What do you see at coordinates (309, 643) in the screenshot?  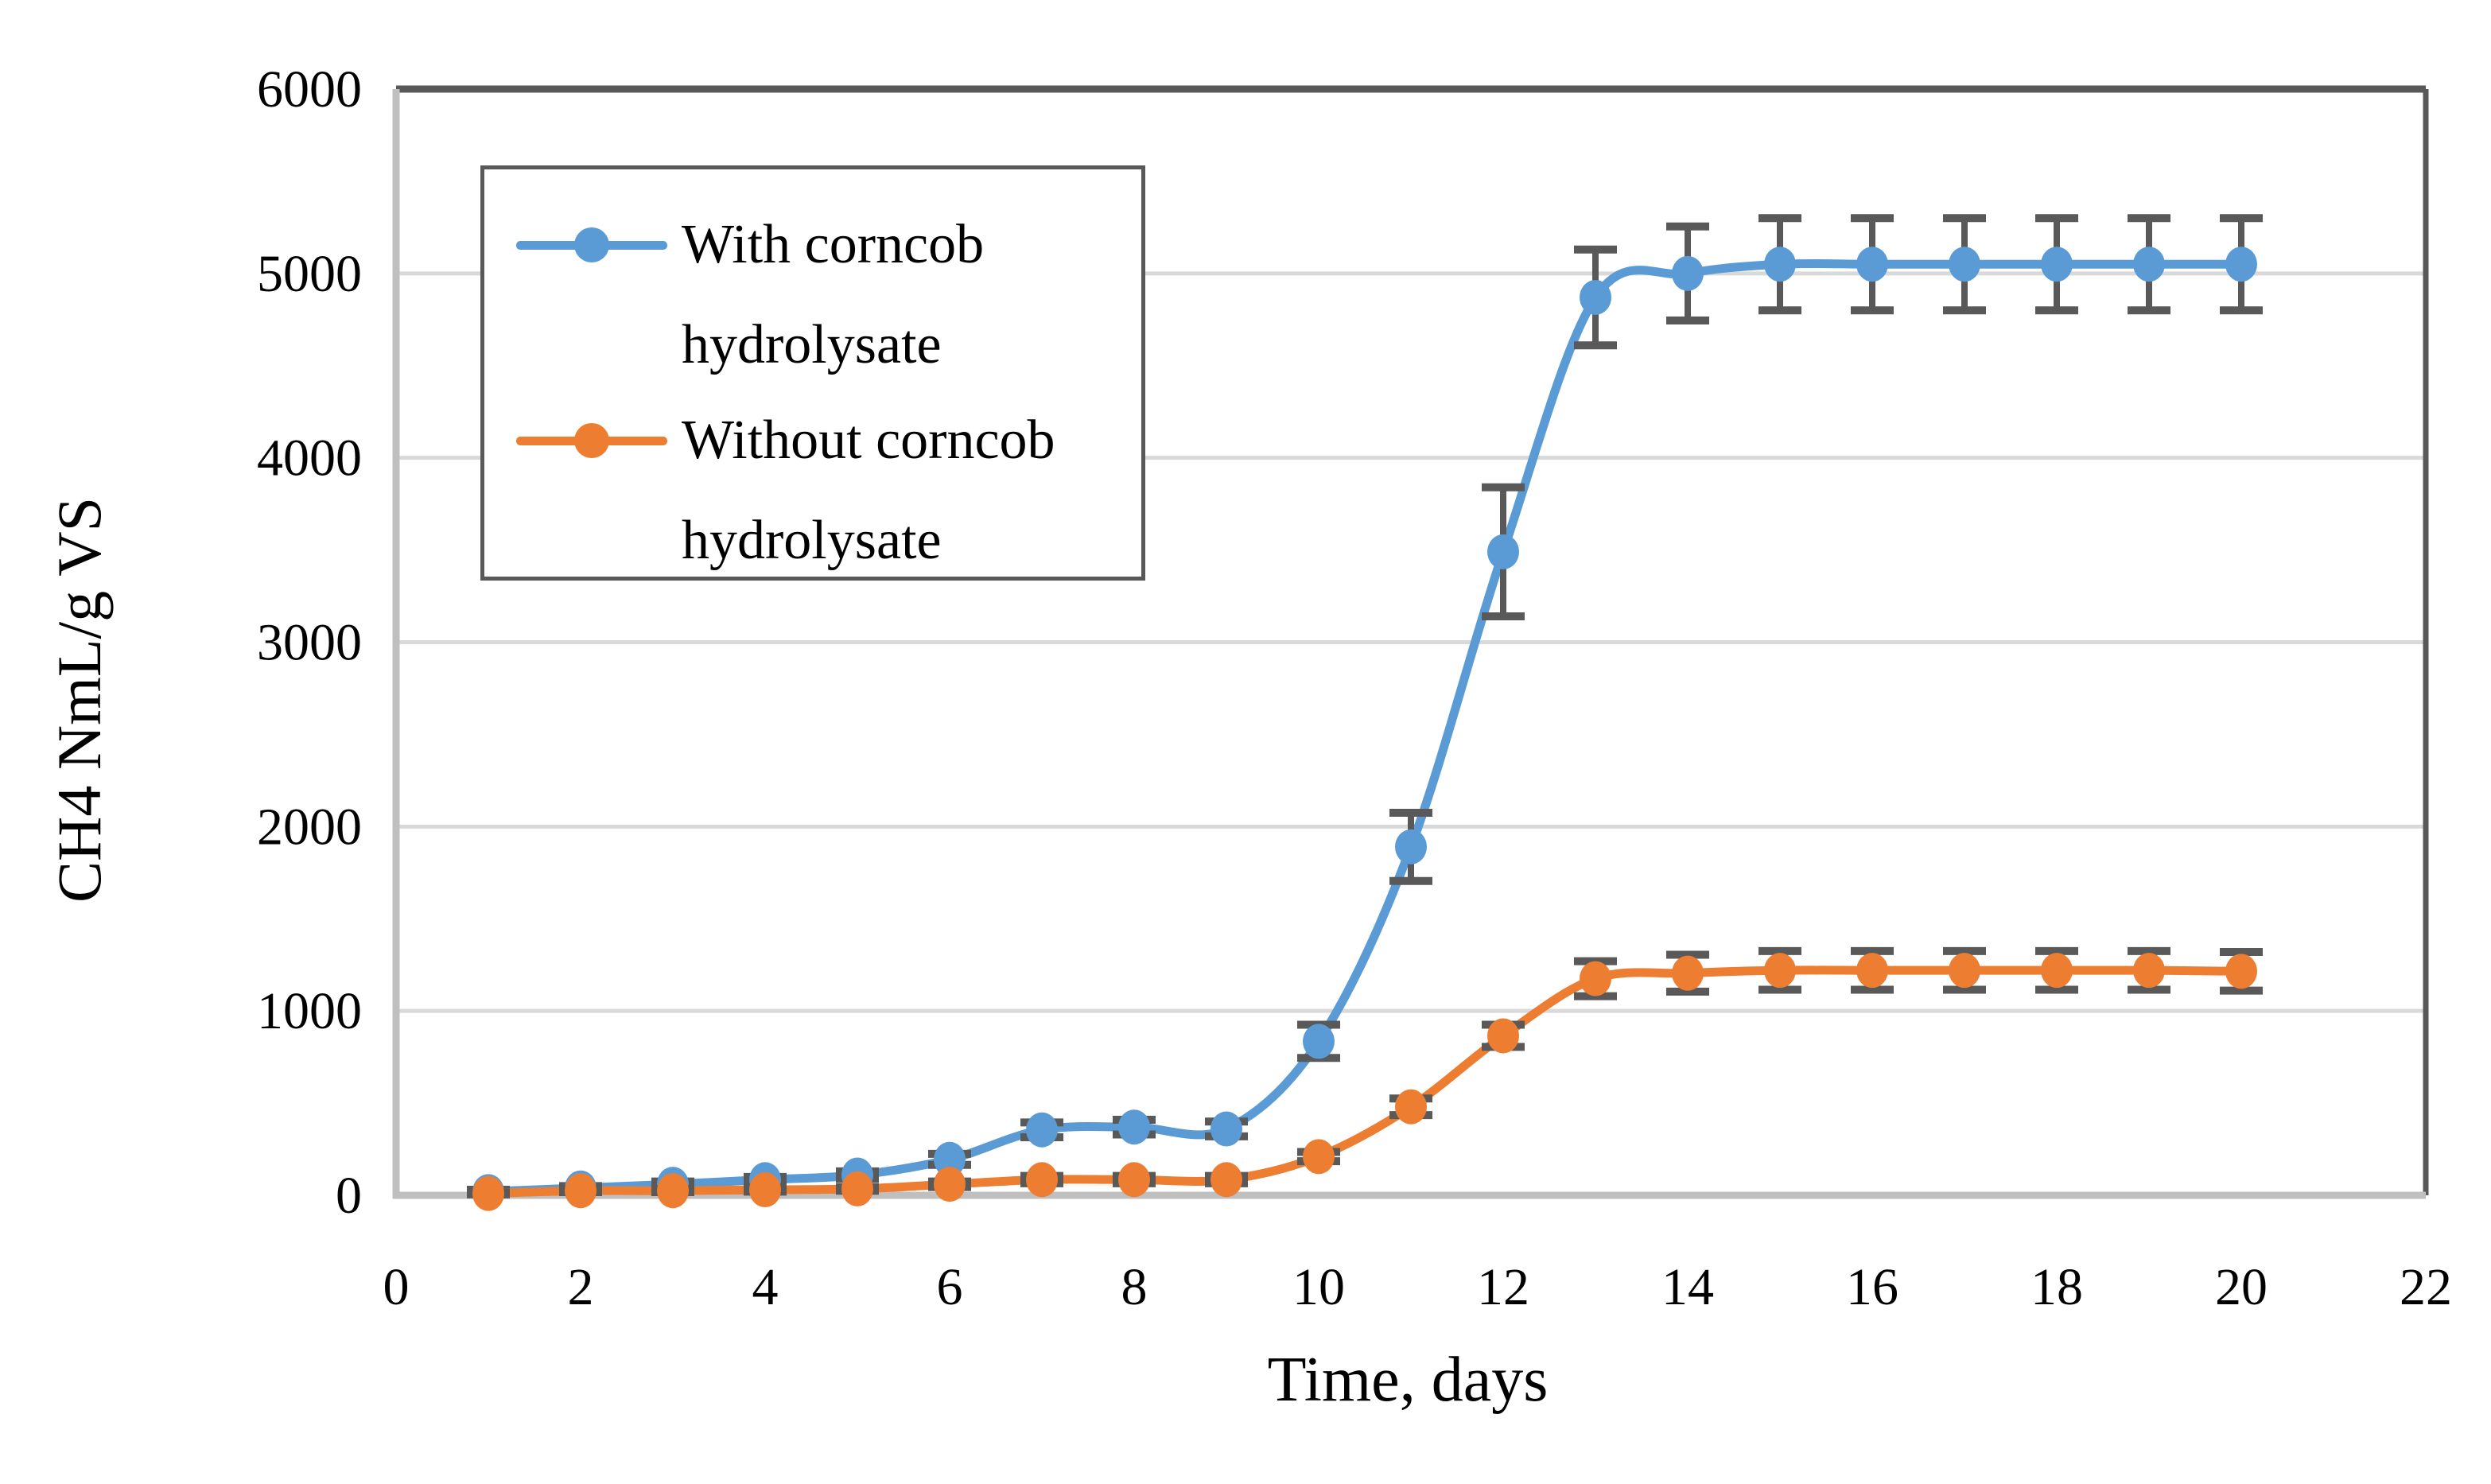 I see `y-tick-label: 3000` at bounding box center [309, 643].